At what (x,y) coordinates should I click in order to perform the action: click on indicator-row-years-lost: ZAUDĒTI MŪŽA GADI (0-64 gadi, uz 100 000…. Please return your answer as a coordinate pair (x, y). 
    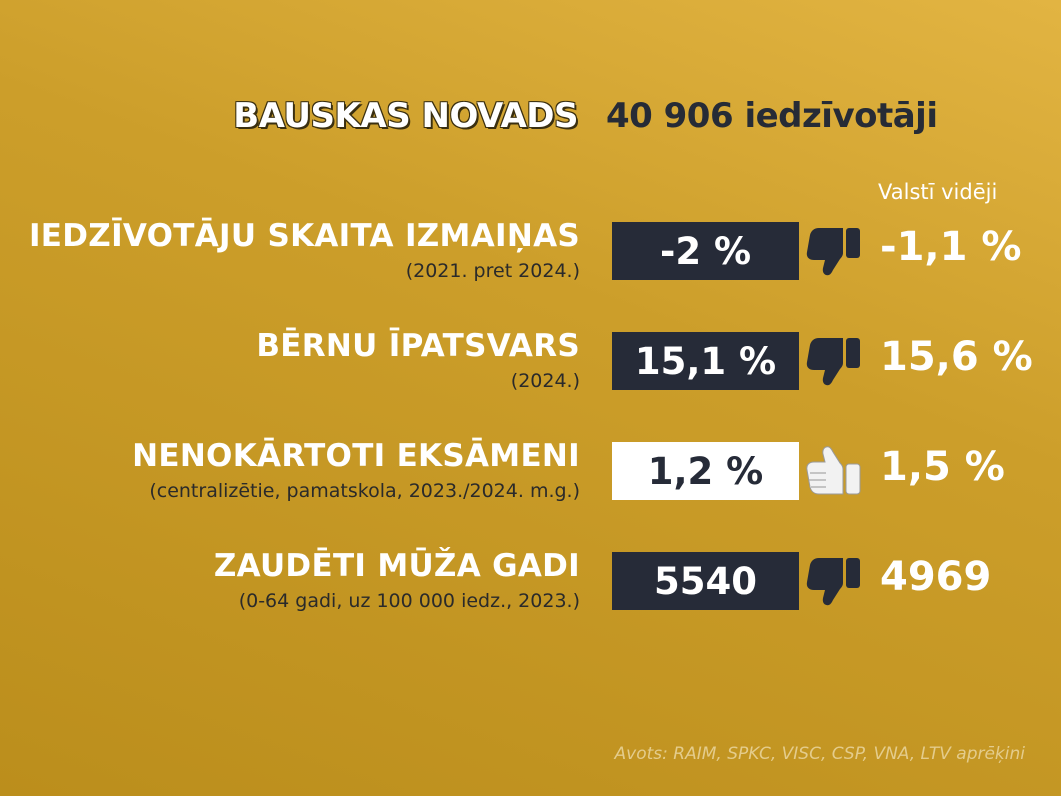
    Looking at the image, I should click on (530, 583).